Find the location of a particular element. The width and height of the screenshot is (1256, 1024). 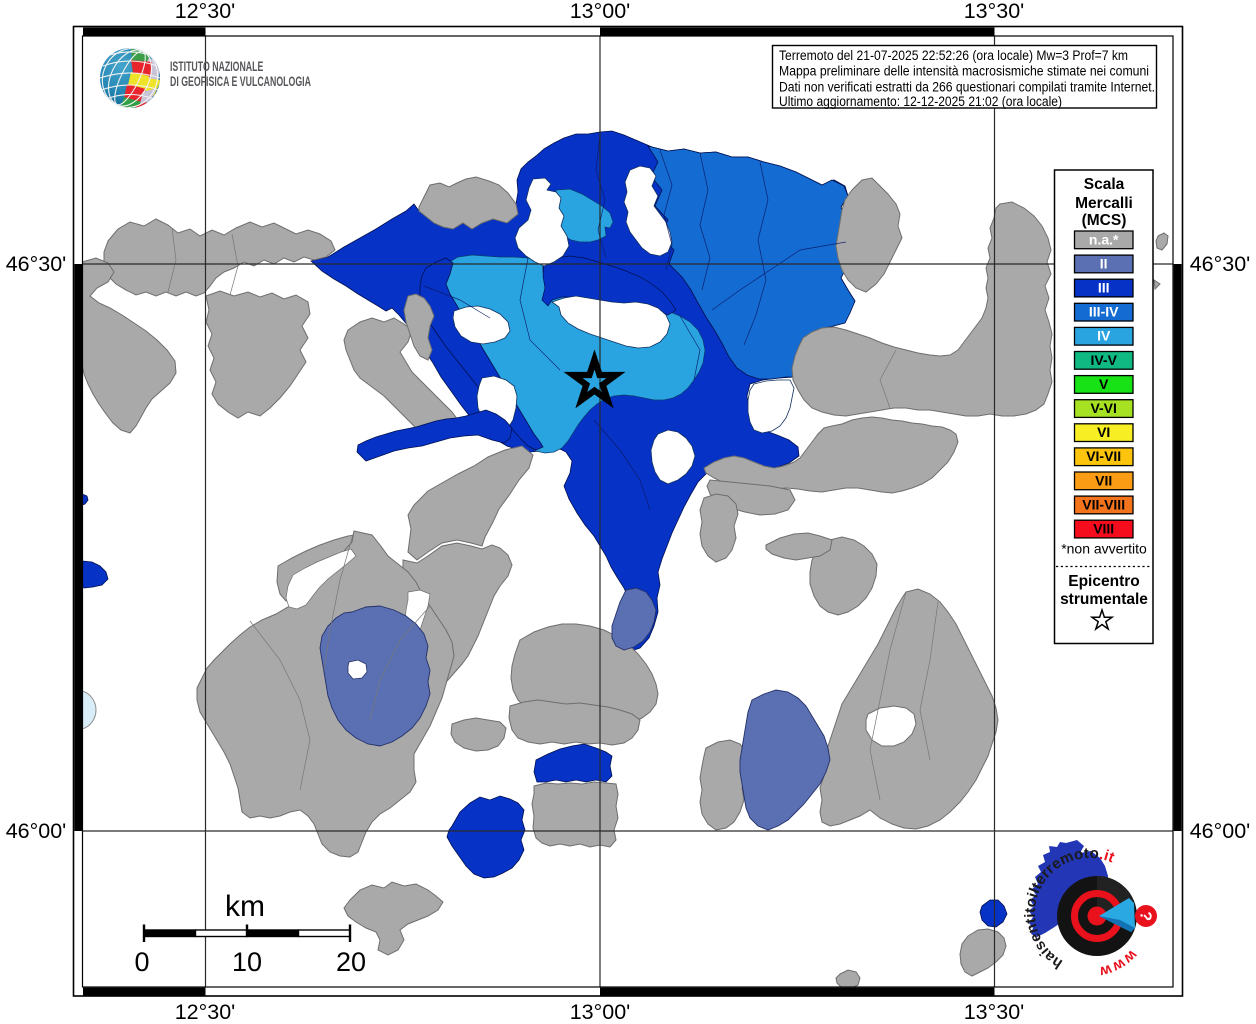

svg-text: DI GEOFISICA E VULCANOLOGIA is located at coordinates (240, 82).